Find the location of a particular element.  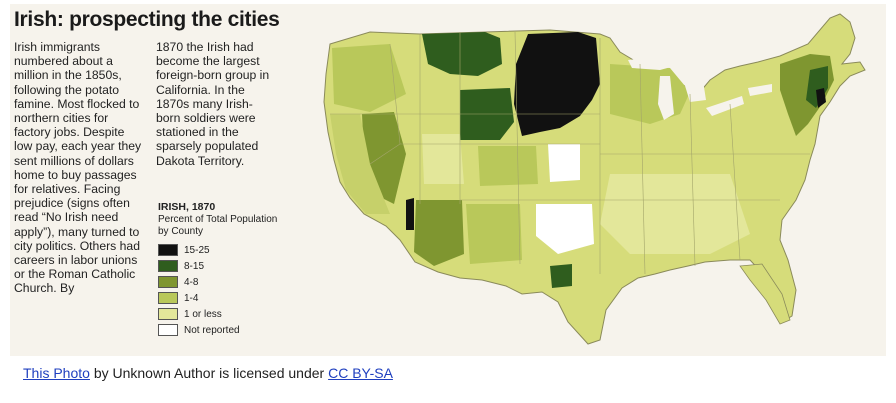

legend-row: Not reported is located at coordinates (223, 330).